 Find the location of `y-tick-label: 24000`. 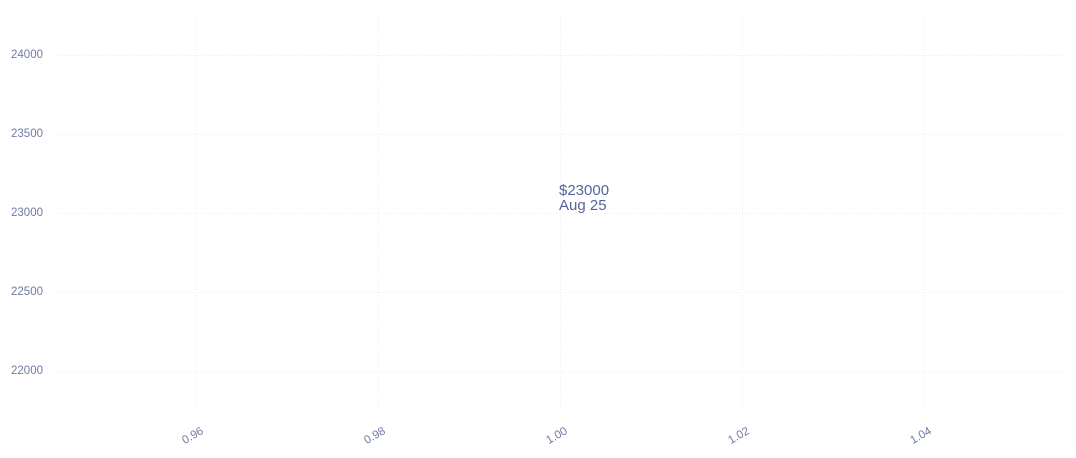

y-tick-label: 24000 is located at coordinates (27, 55).